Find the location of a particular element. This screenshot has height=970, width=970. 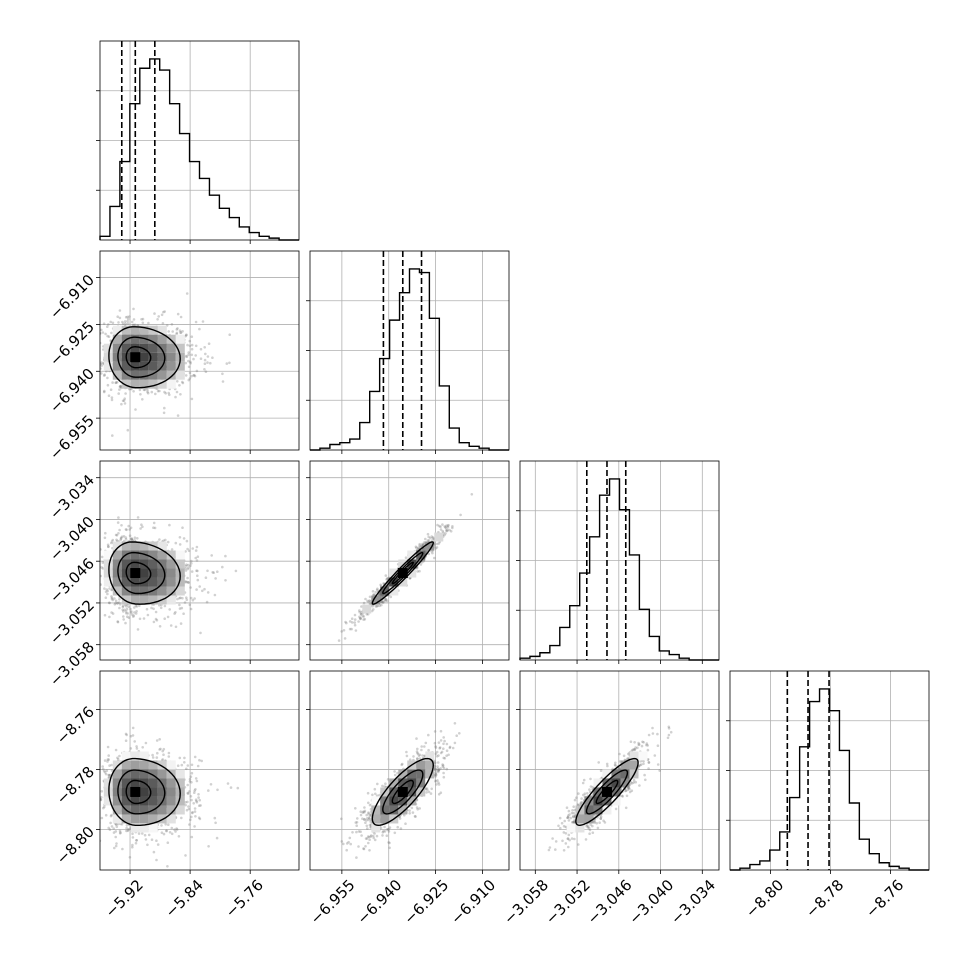

histogram-step is located at coordinates (829, 779).